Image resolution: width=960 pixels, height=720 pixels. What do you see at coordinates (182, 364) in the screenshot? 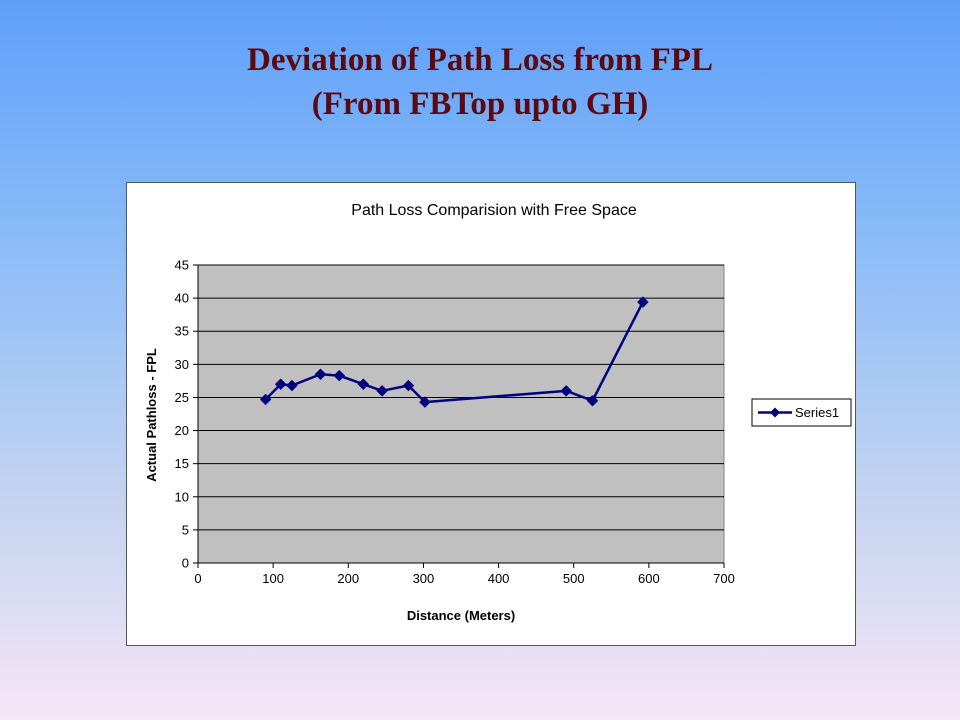
I see `y-tick-label: 30` at bounding box center [182, 364].